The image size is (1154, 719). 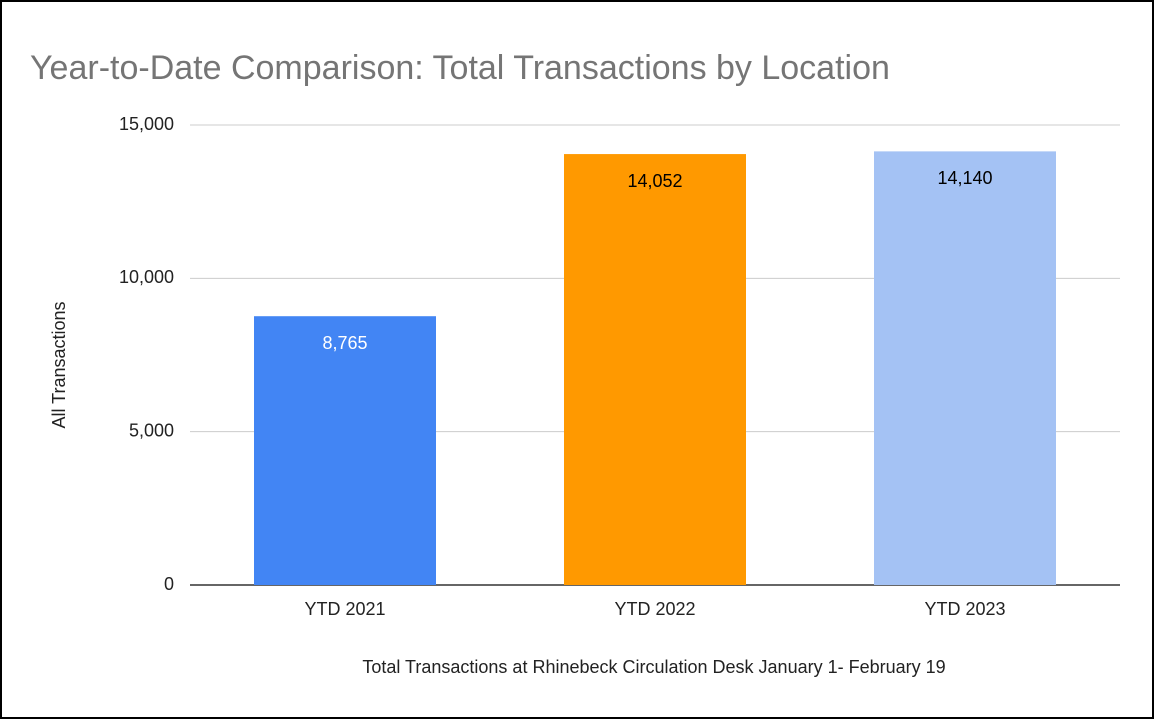 I want to click on y-tick-label: 10,000, so click(x=146, y=277).